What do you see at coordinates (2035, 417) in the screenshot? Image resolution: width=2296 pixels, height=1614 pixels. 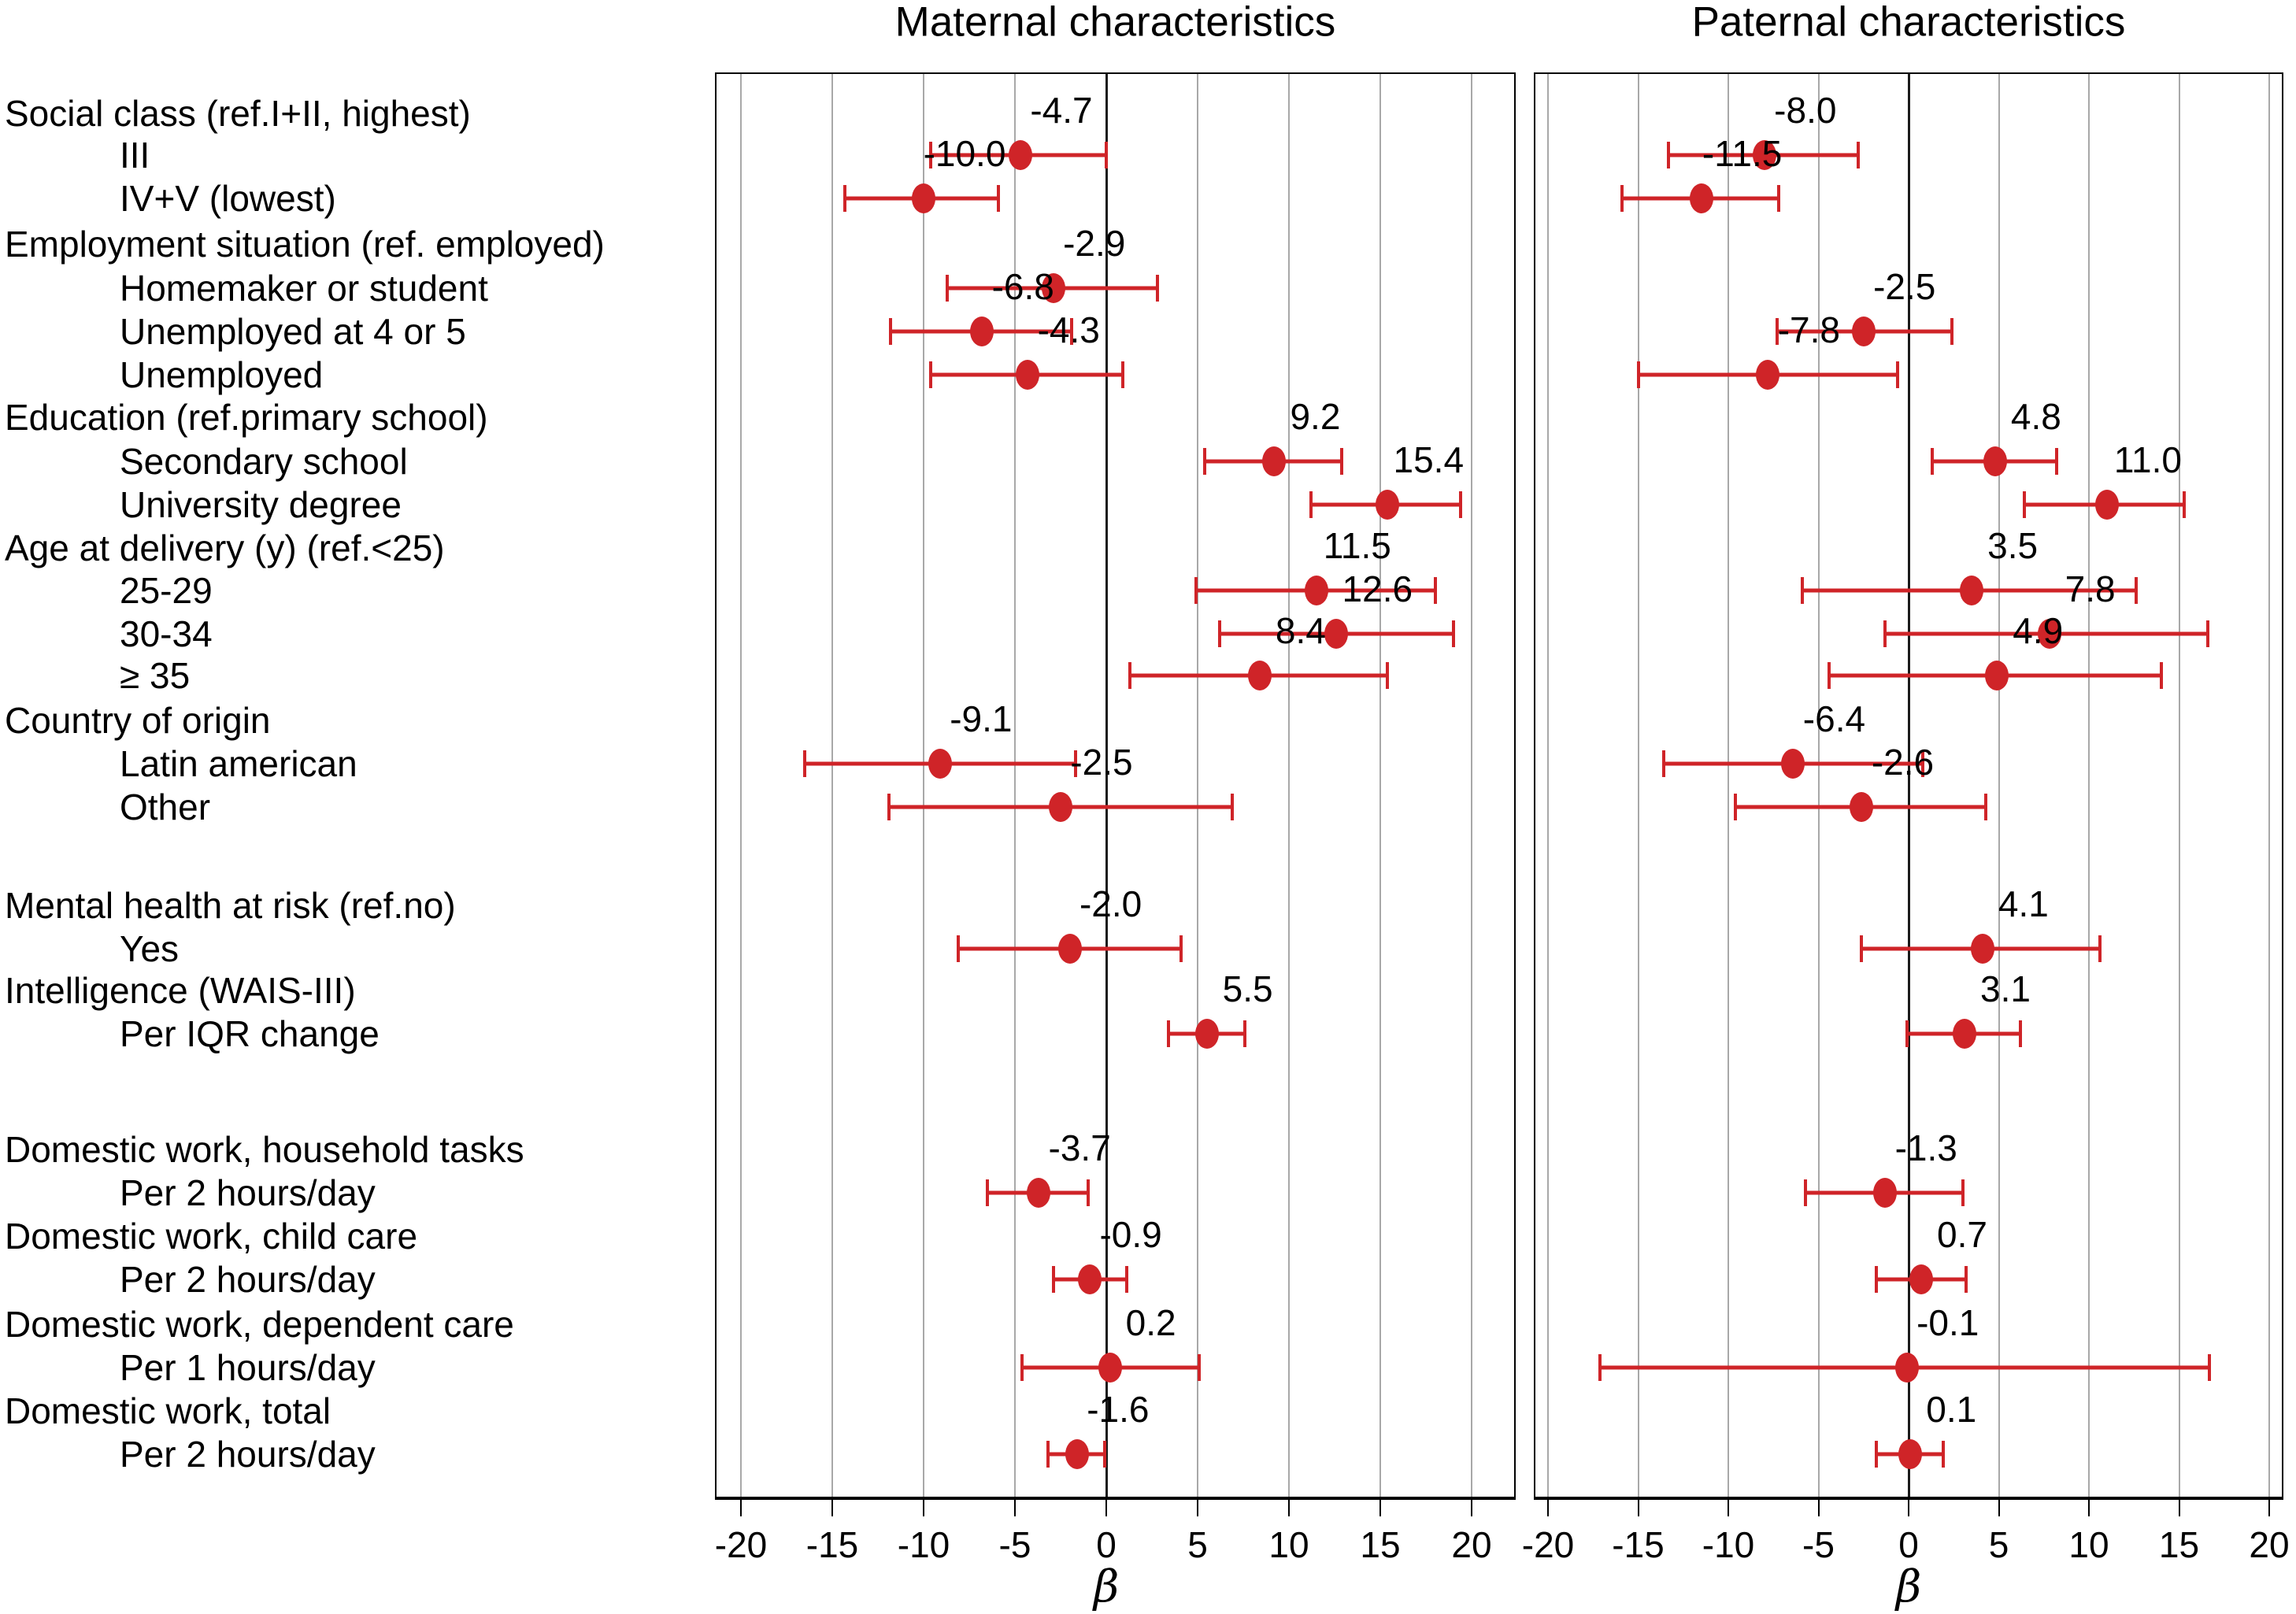 I see `value-label: 4.8` at bounding box center [2035, 417].